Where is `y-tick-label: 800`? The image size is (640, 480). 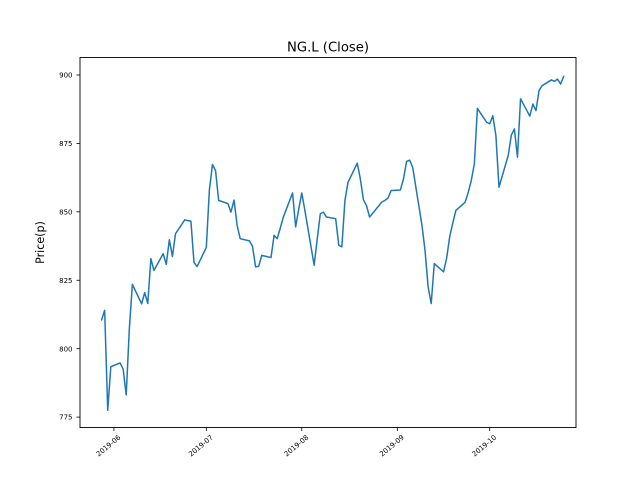 y-tick-label: 800 is located at coordinates (65, 349).